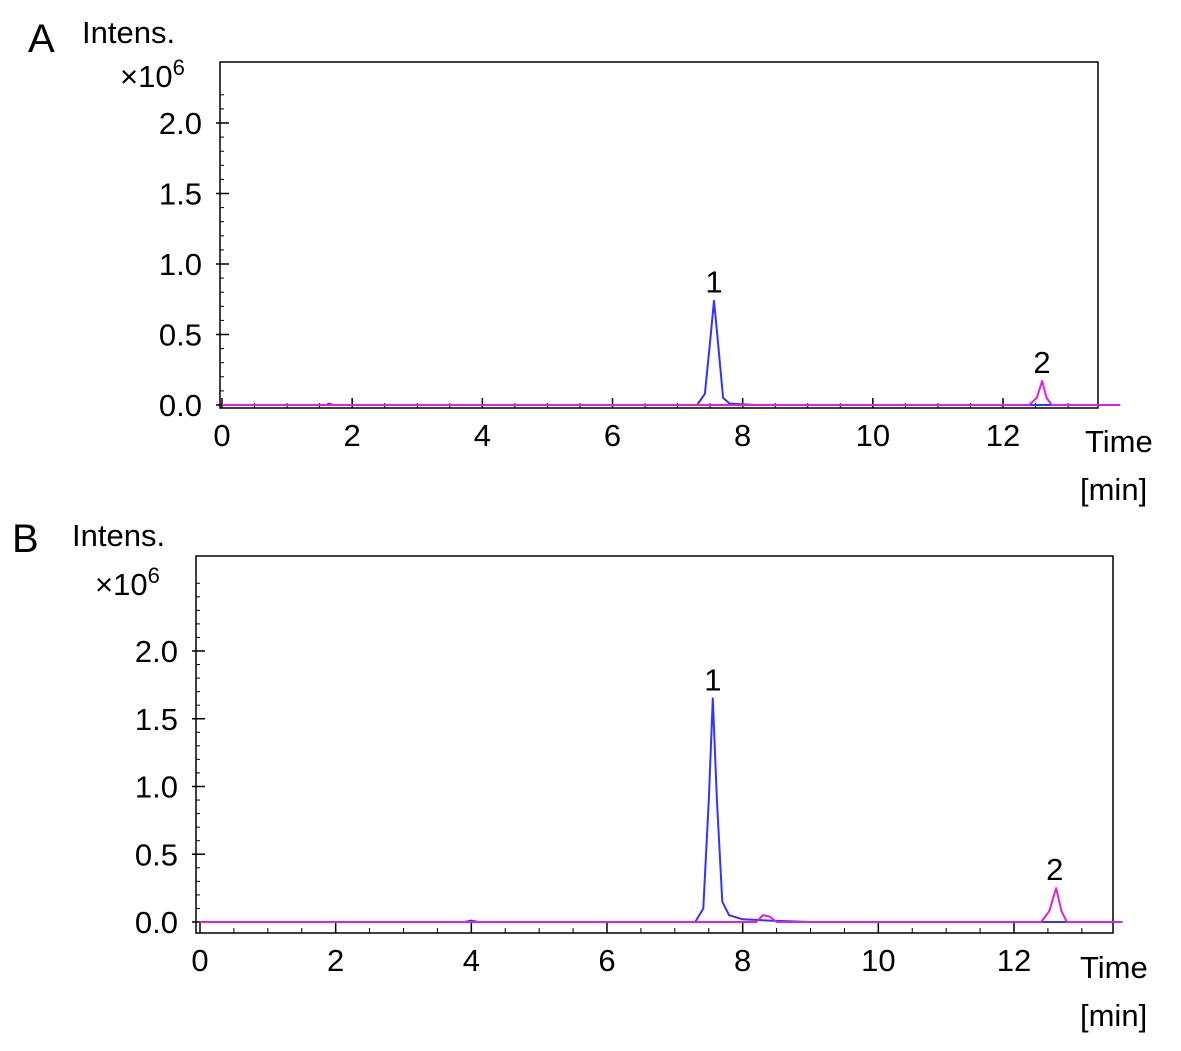  I want to click on panel-label: B, so click(25, 539).